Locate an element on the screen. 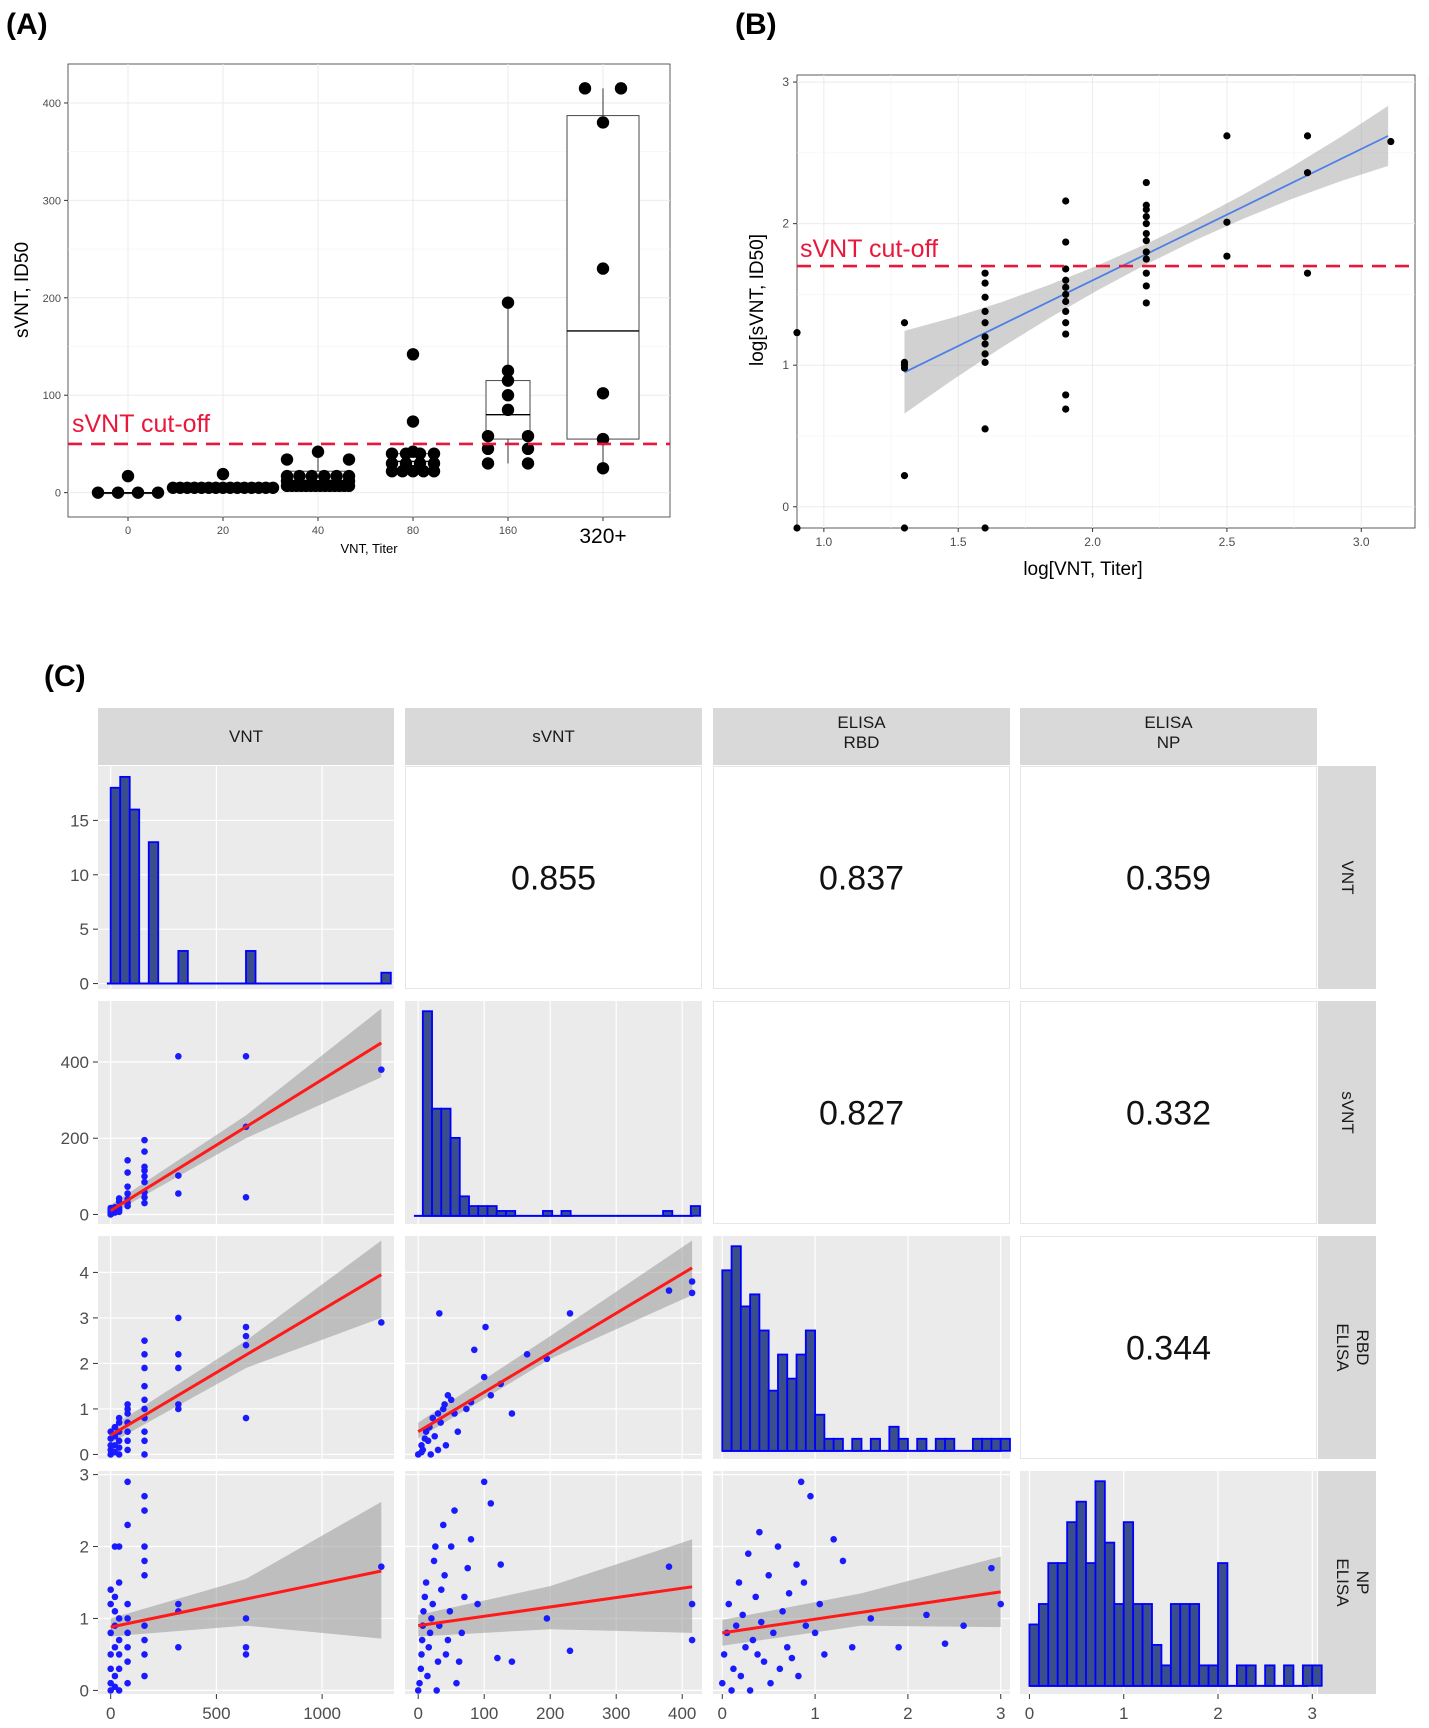  c-corr-cell is located at coordinates (1168, 877).